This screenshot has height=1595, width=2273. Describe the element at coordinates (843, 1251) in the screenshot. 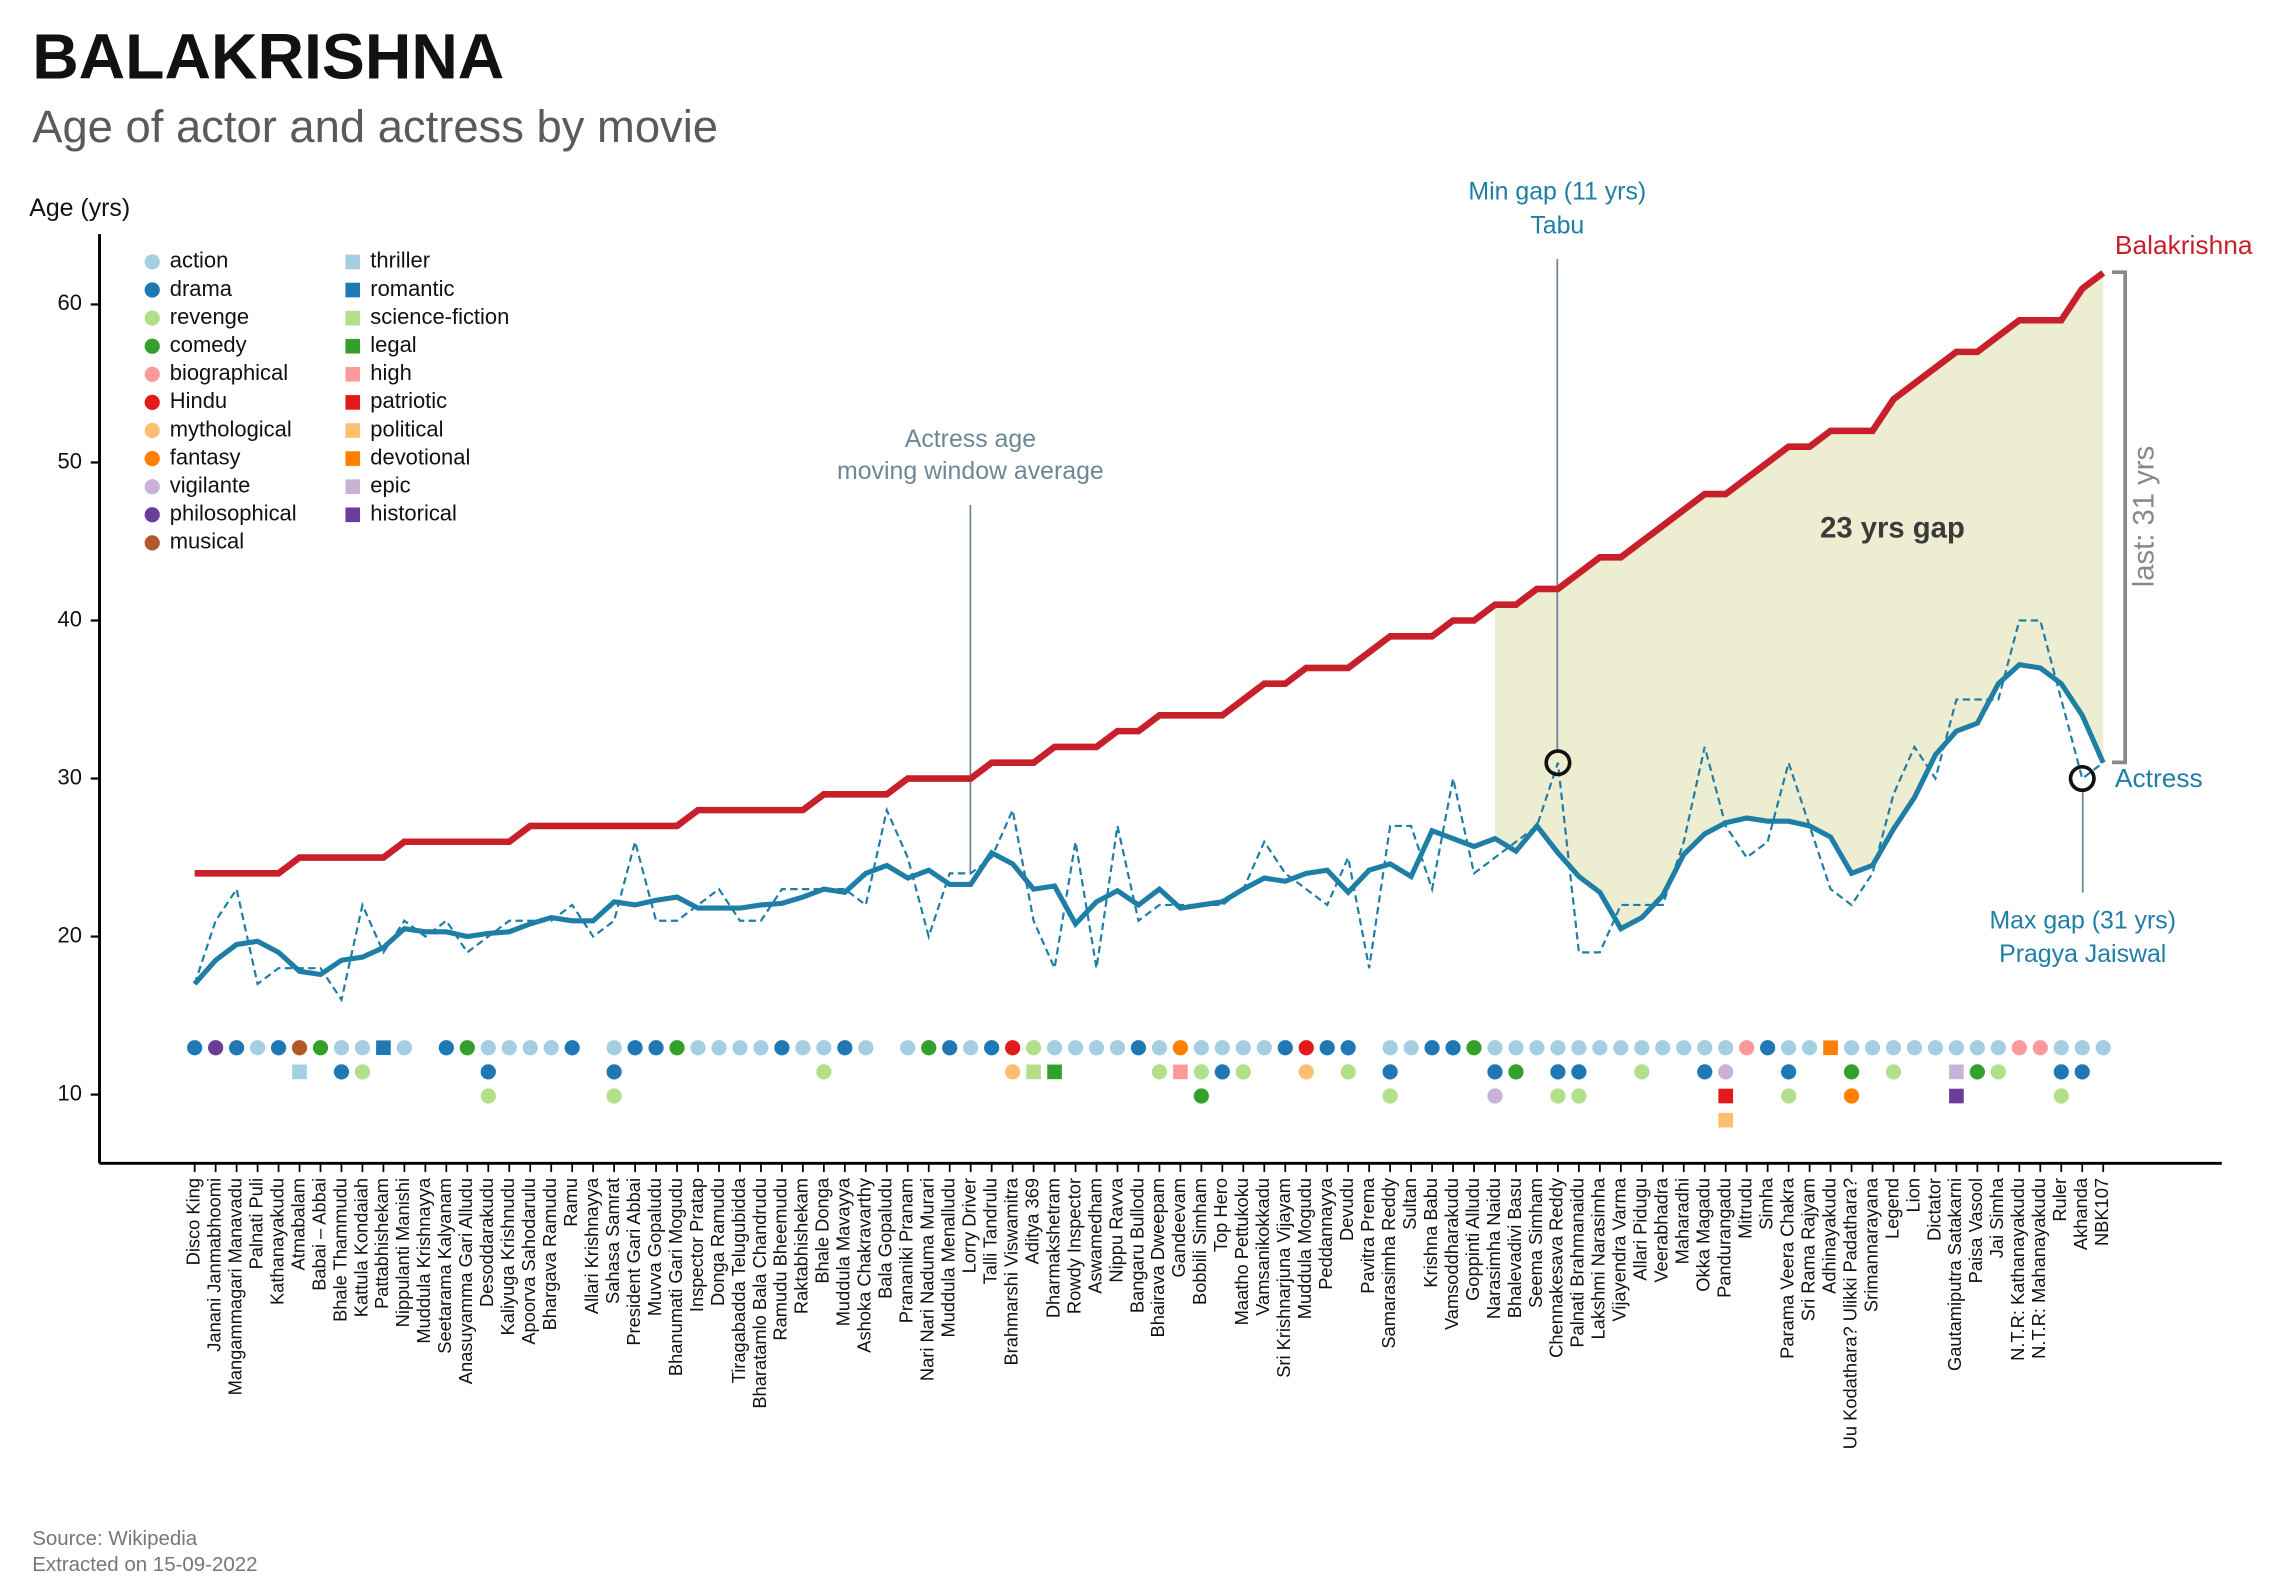

I see `x-tick-label: Muddula Mavayya` at that location.